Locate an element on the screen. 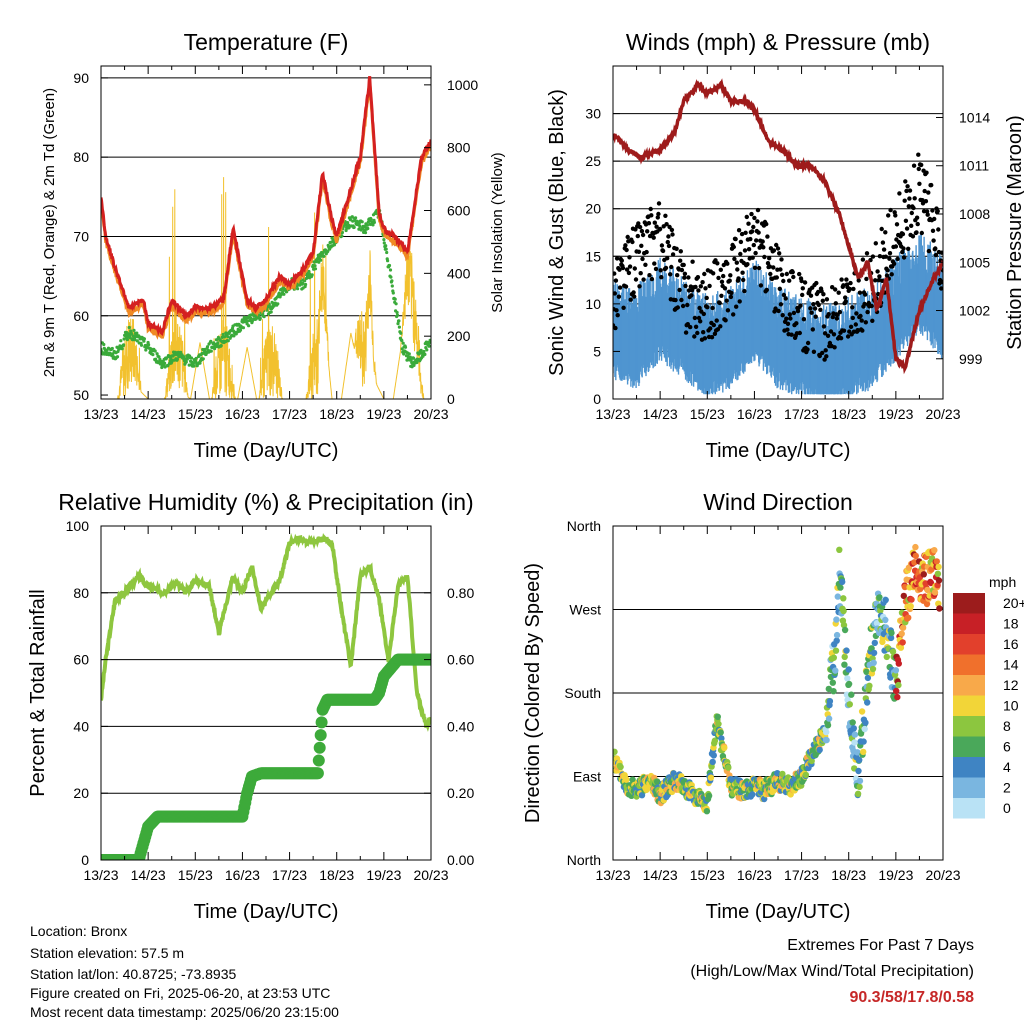 Image resolution: width=1024 pixels, height=1024 pixels. x-tick-label: 18/23 is located at coordinates (848, 875).